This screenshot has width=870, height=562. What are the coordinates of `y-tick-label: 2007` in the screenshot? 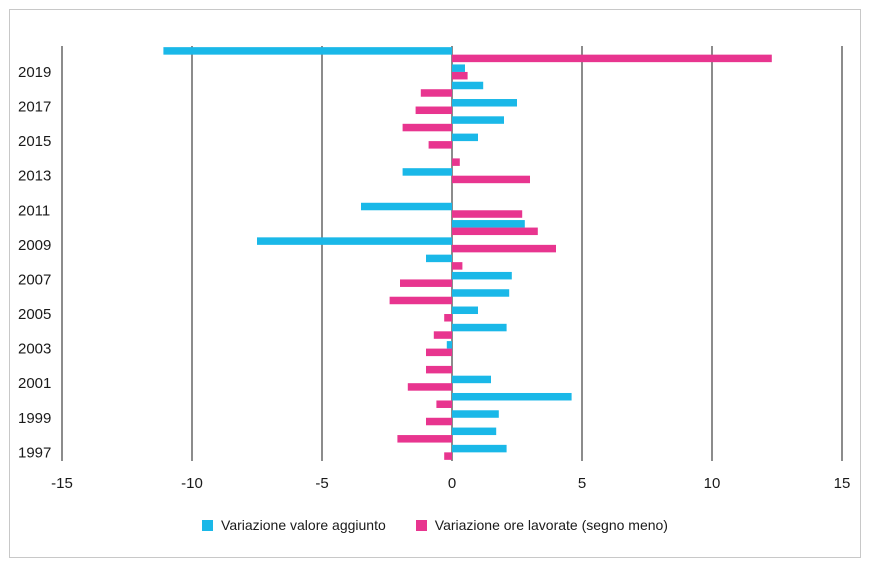 It's located at (34, 279).